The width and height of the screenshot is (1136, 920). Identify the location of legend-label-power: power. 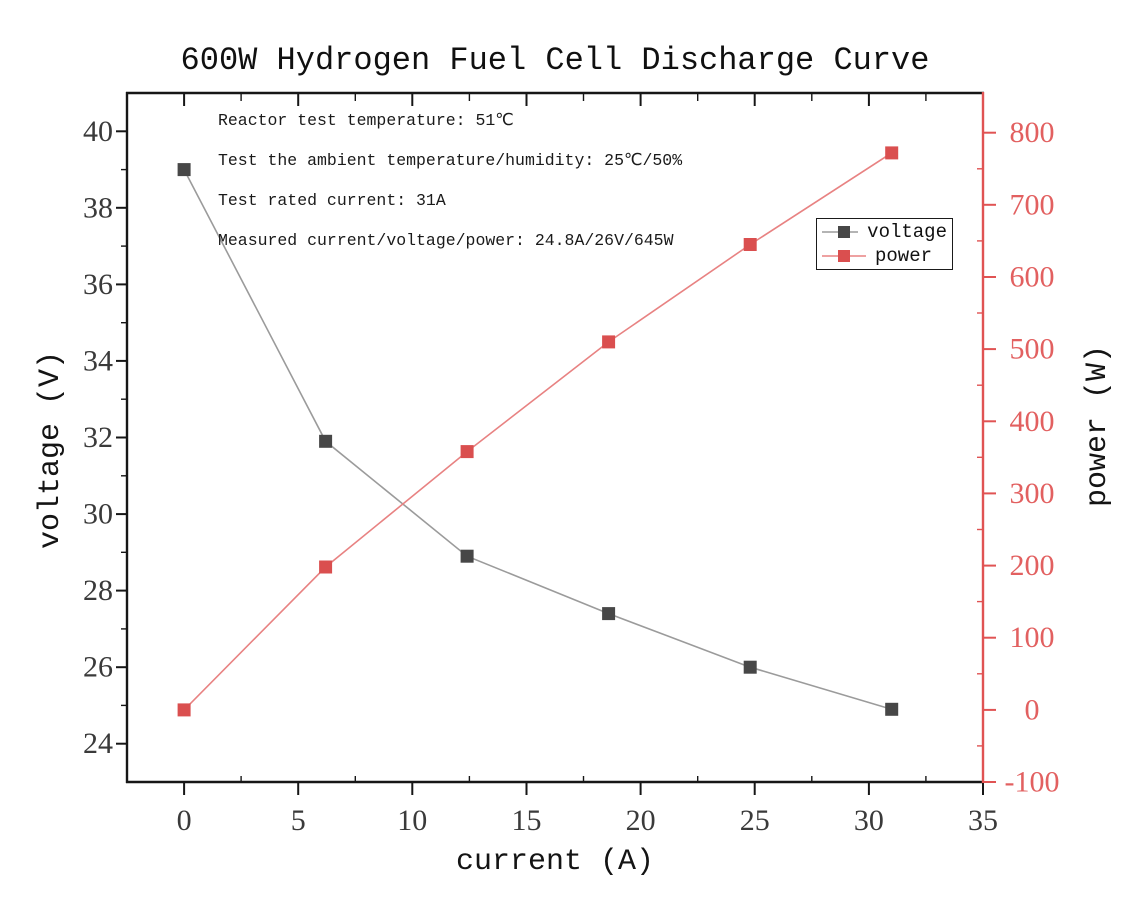
(904, 255).